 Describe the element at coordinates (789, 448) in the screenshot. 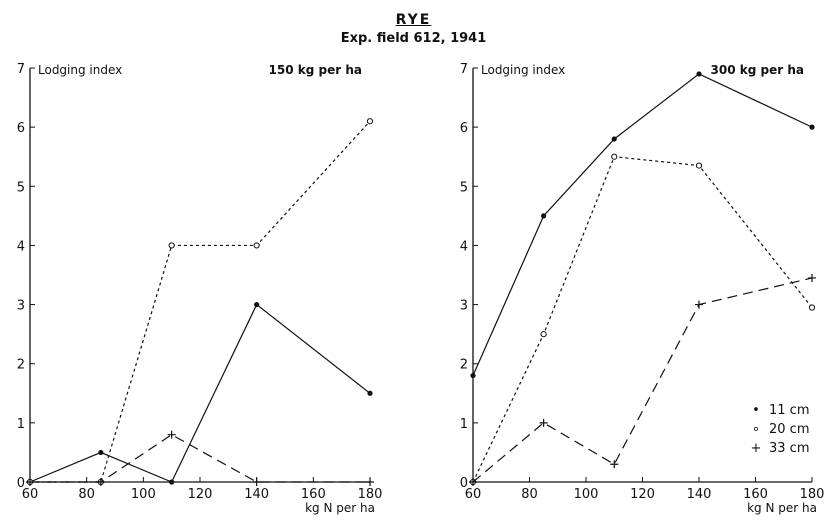

I see `legend-label: 33 cm` at that location.